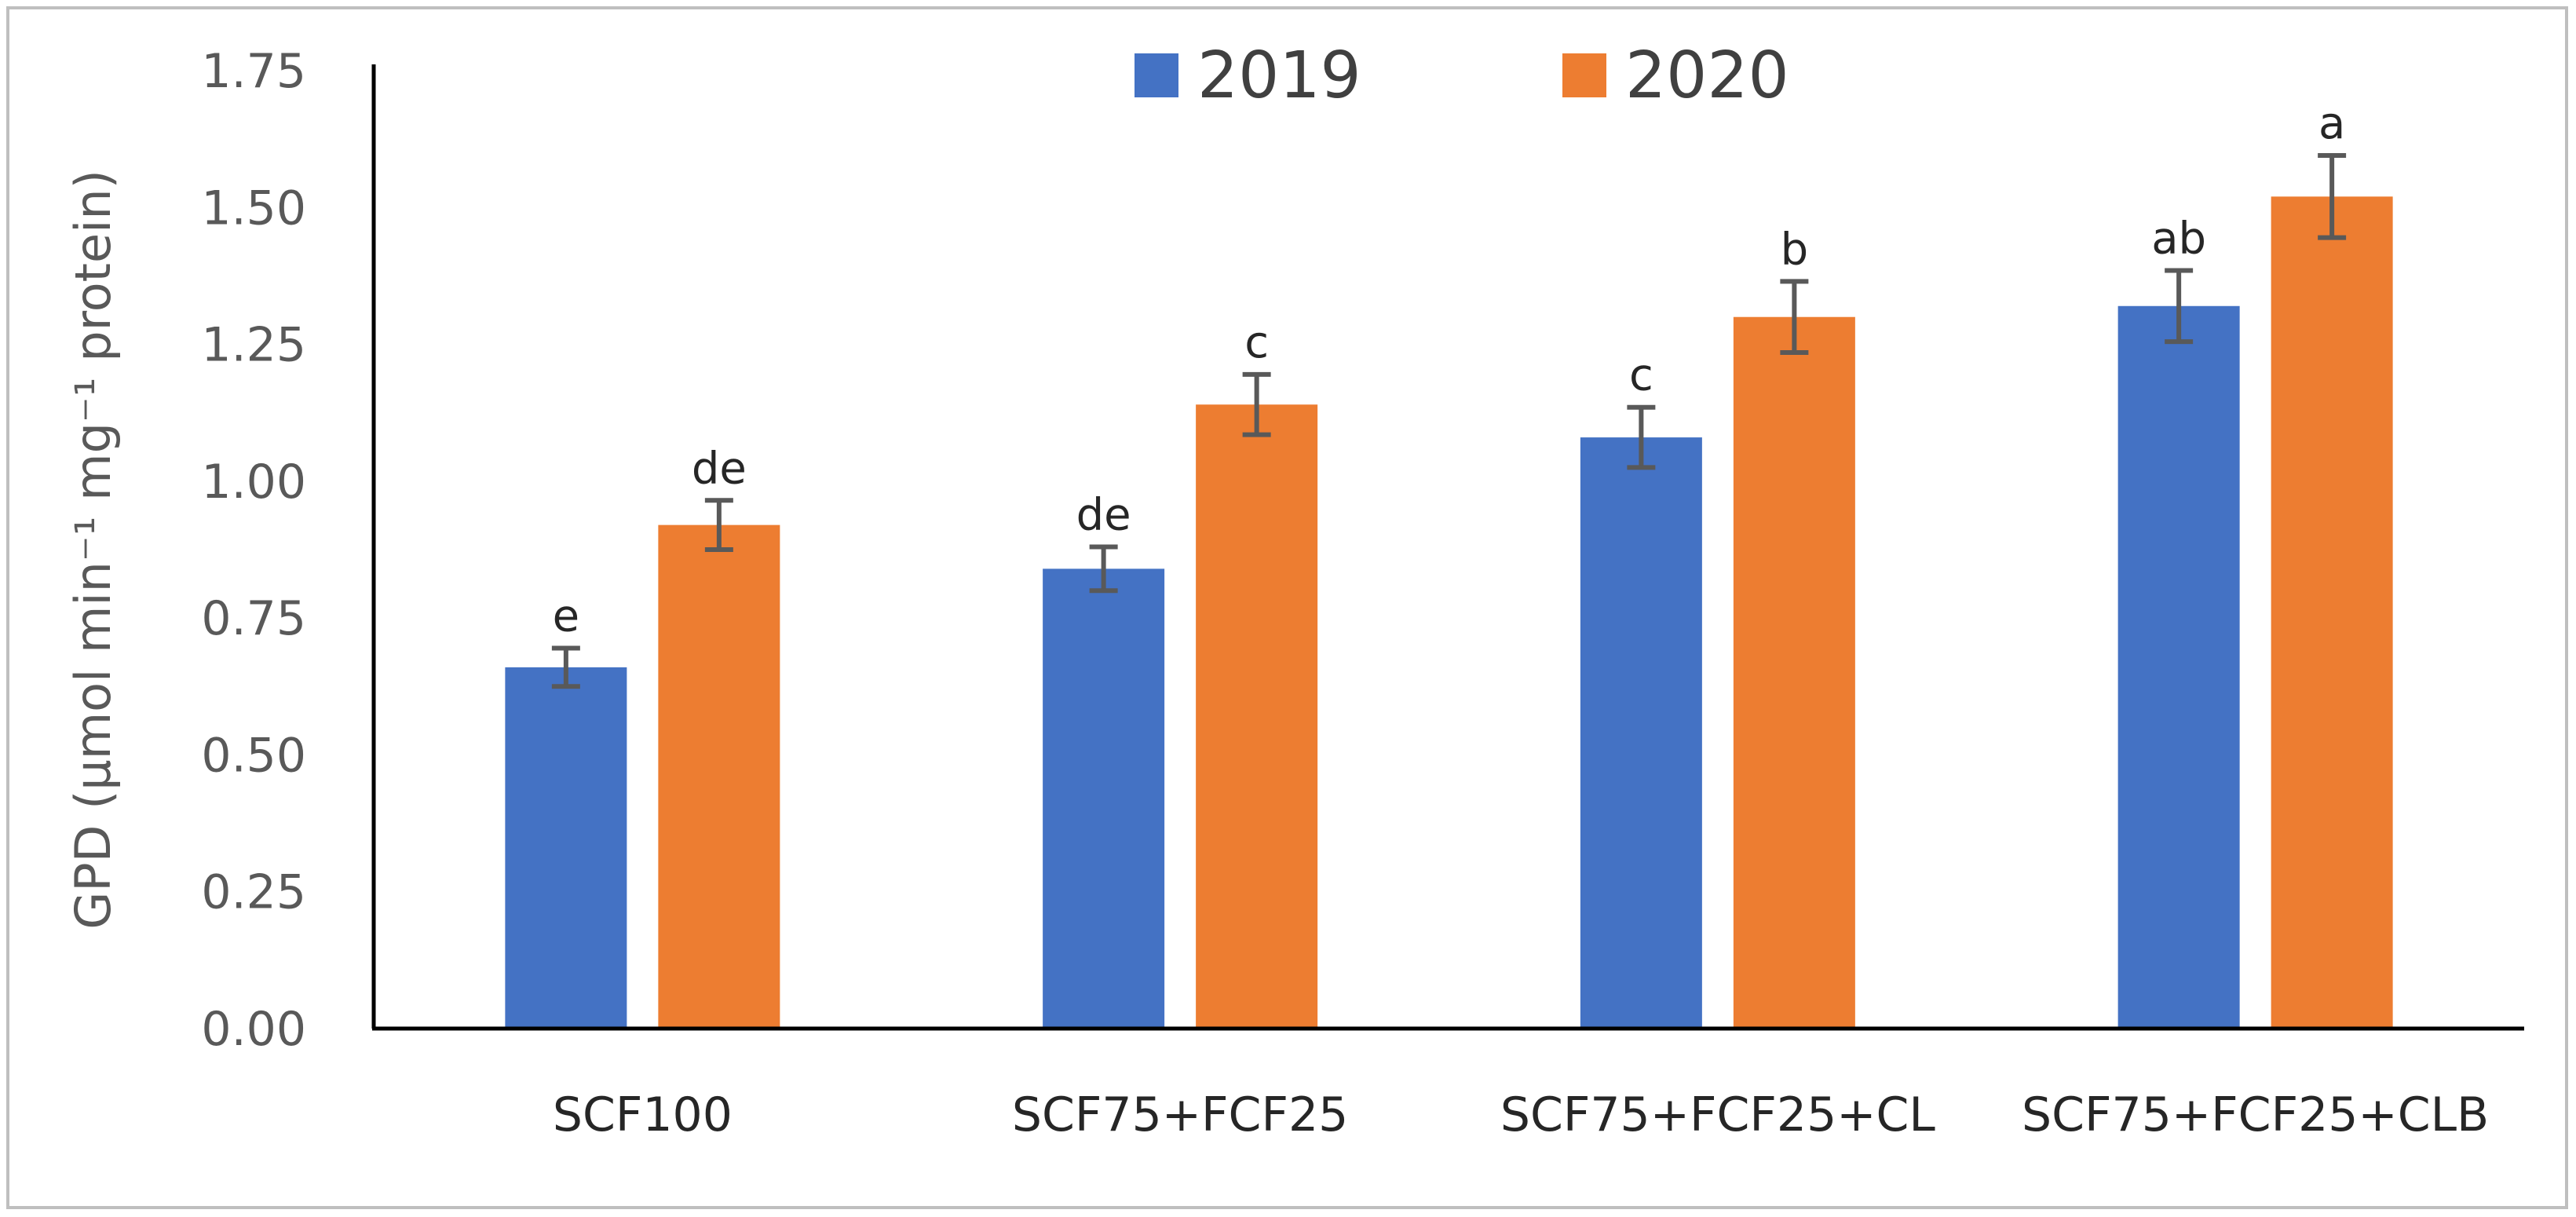  Describe the element at coordinates (1462, 75) in the screenshot. I see `legend: 2019 2020` at that location.